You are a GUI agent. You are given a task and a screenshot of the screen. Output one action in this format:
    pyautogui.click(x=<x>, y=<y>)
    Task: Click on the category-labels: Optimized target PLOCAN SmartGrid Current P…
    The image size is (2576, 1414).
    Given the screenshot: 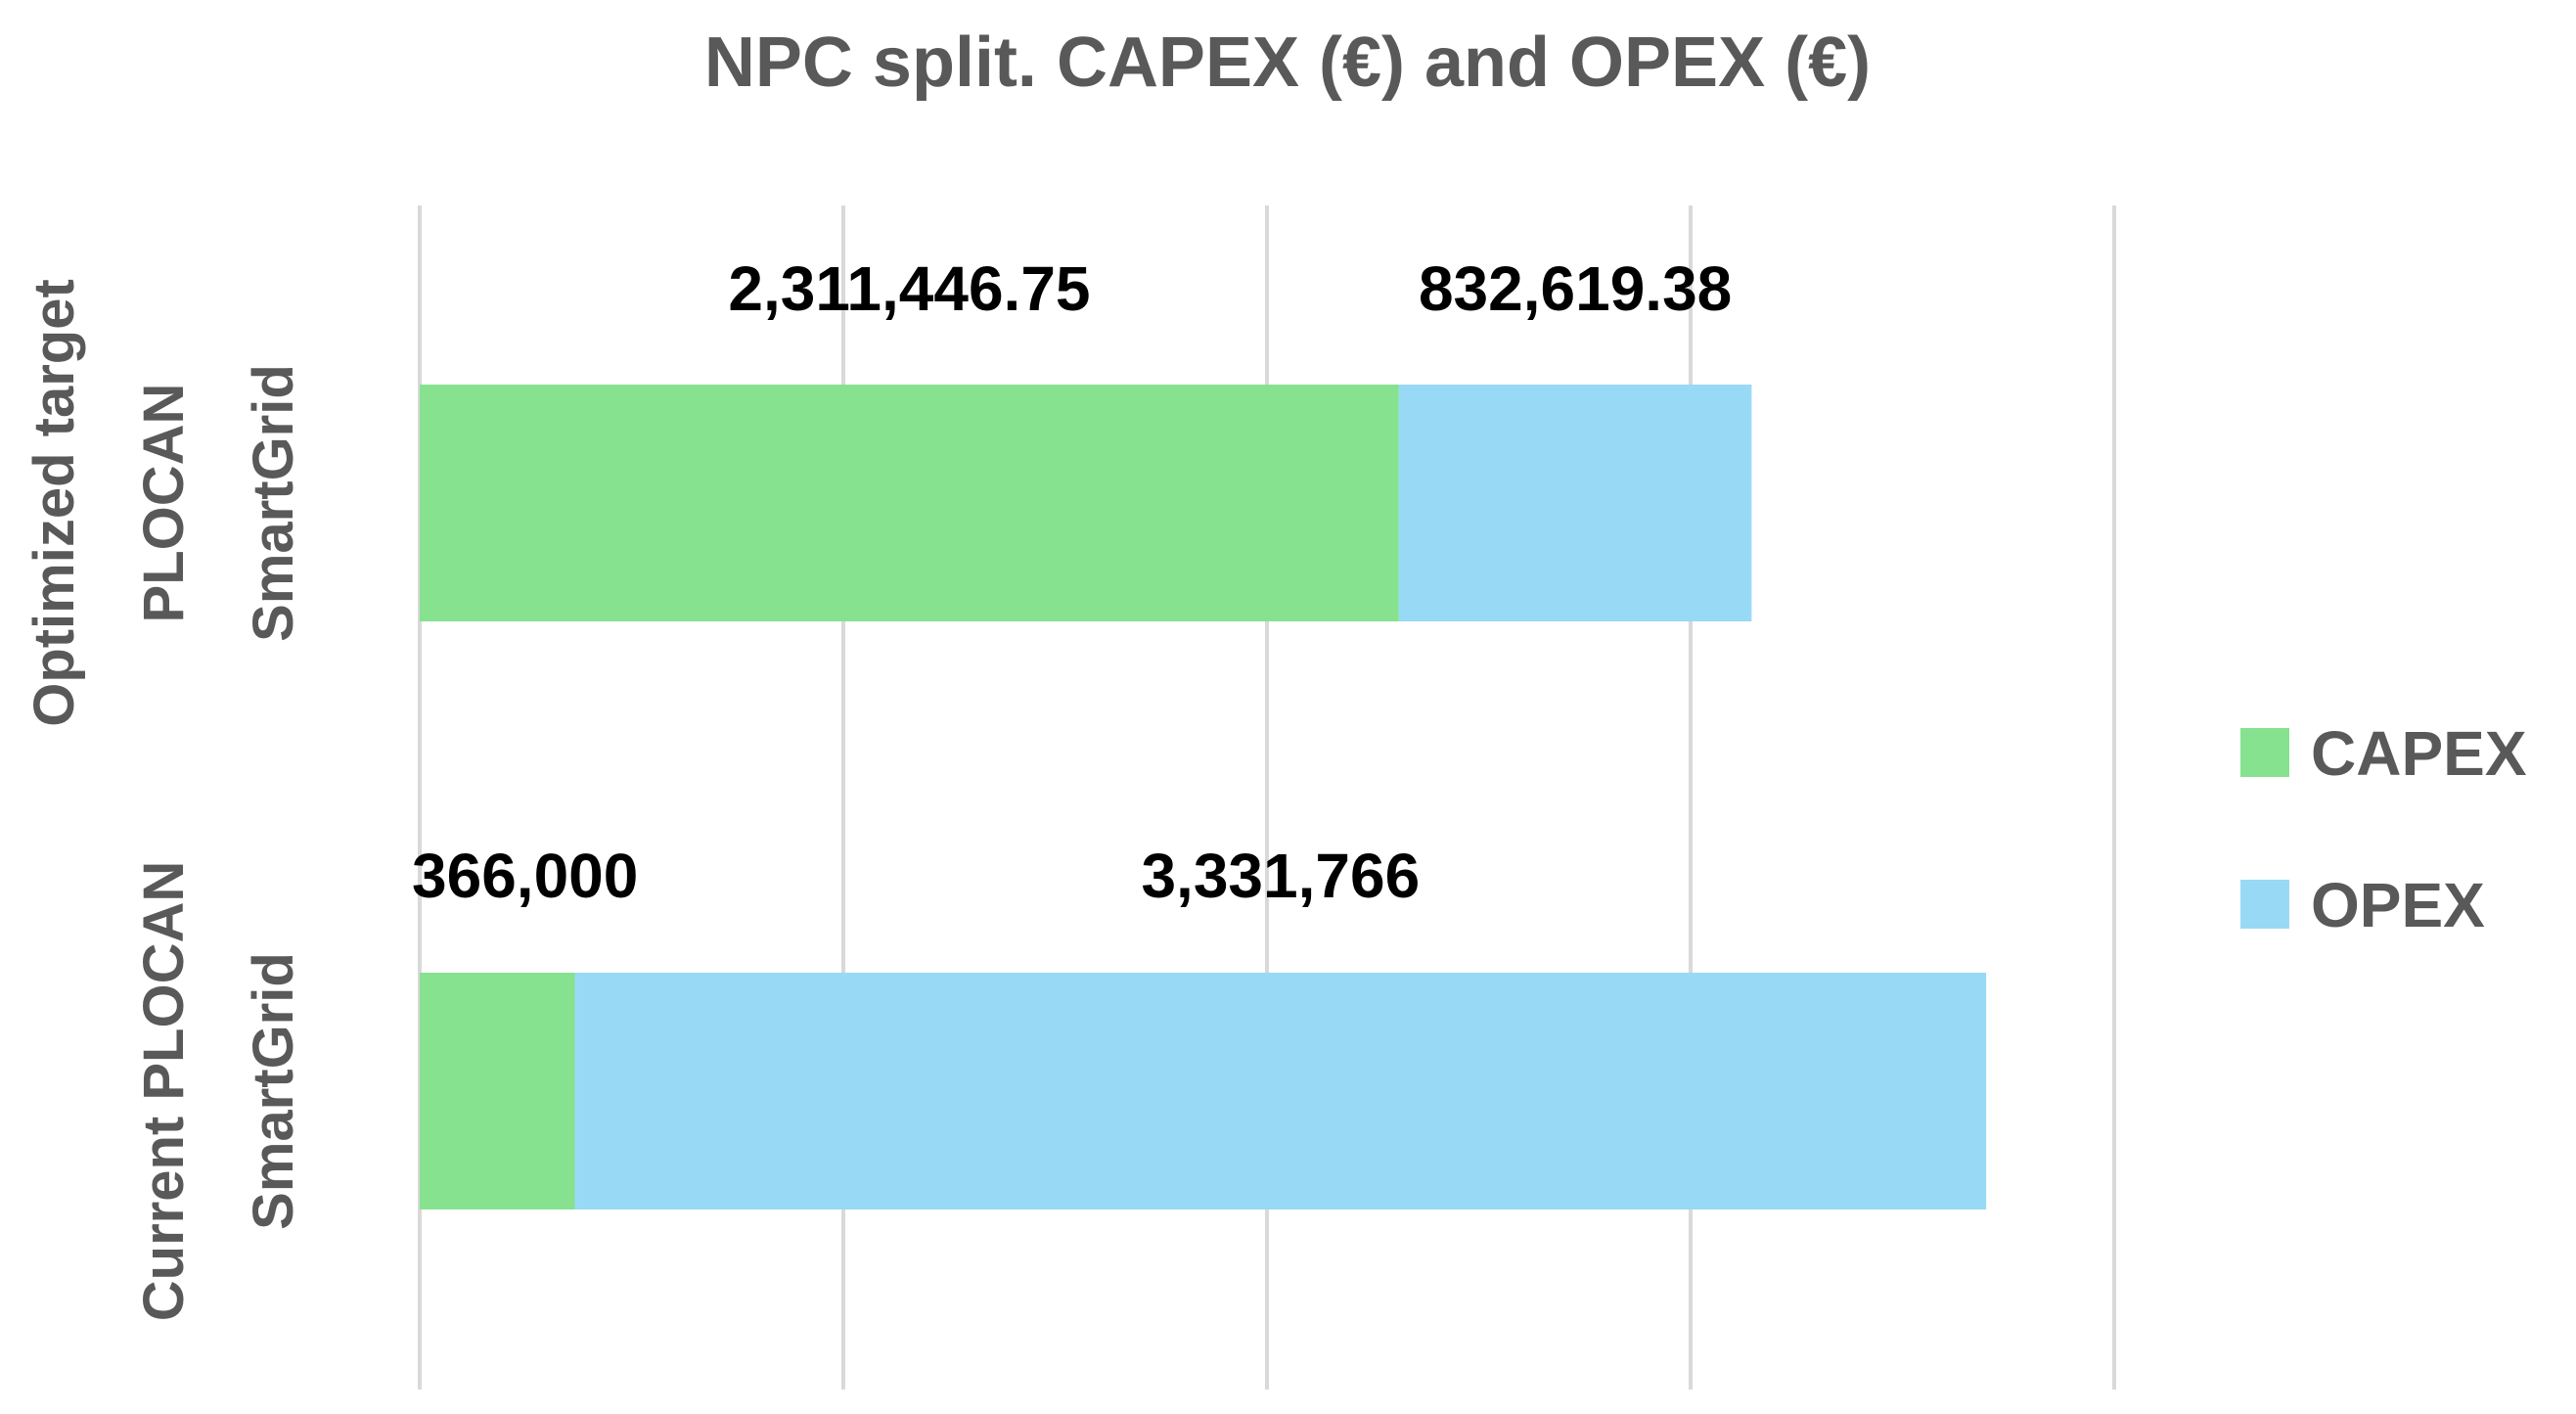 What is the action you would take?
    pyautogui.click(x=164, y=800)
    